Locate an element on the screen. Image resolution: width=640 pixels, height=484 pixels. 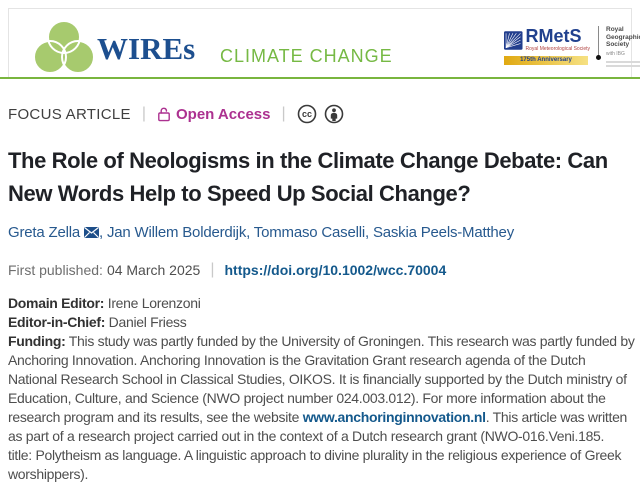
published-label: First published: is located at coordinates (55, 270).